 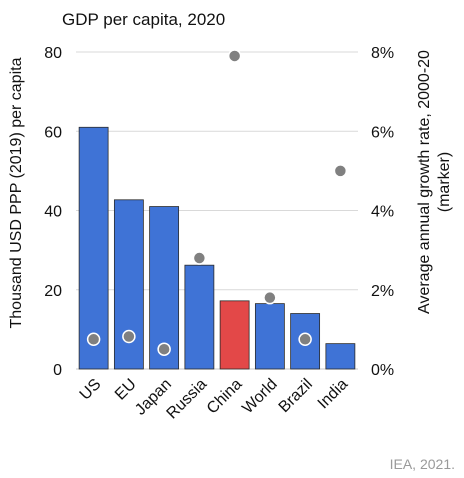 What do you see at coordinates (333, 394) in the screenshot?
I see `x-tick-label: India` at bounding box center [333, 394].